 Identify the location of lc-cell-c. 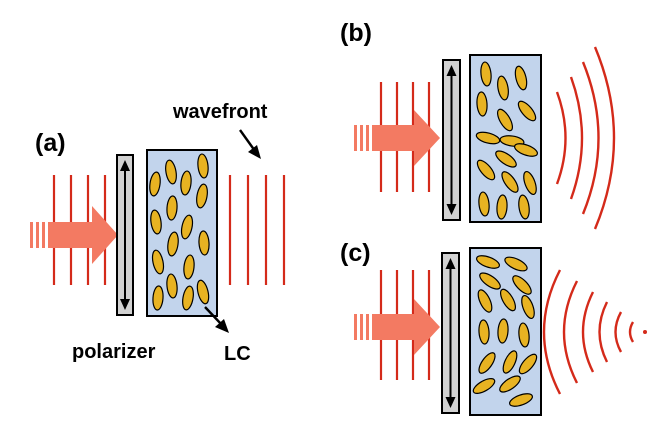
(505, 331).